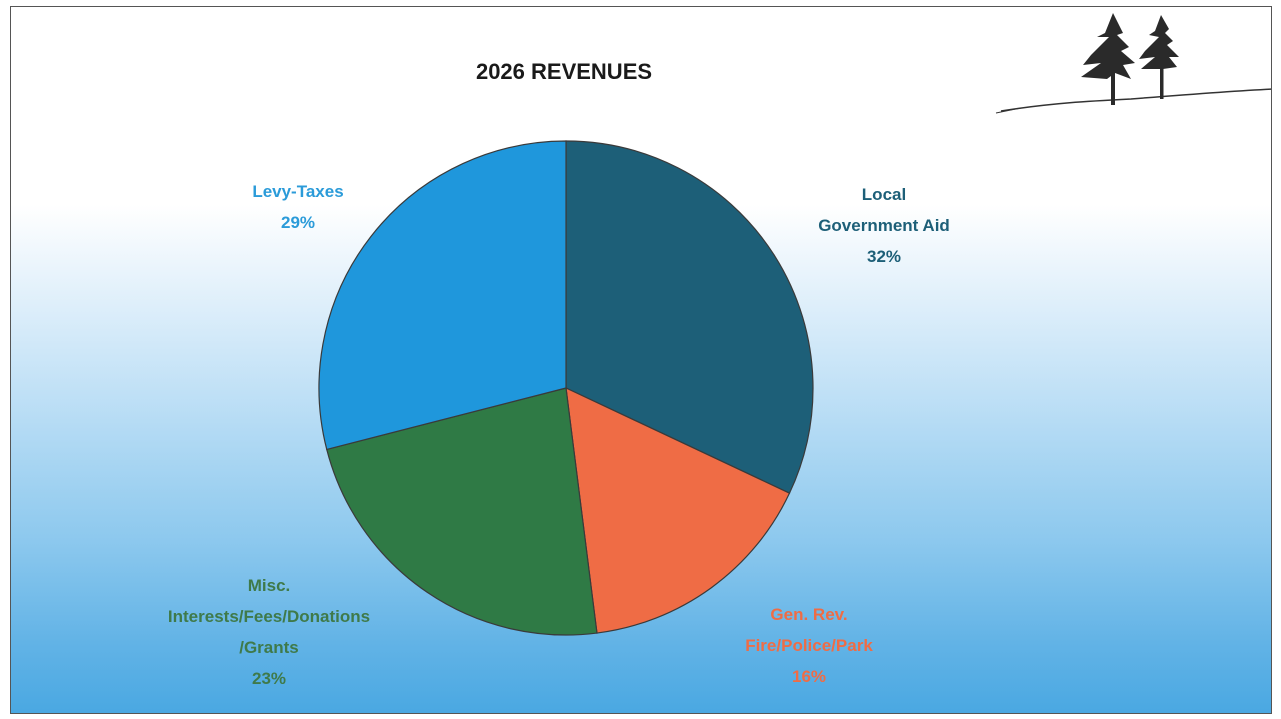 The image size is (1281, 719). I want to click on slice-label-2: Misc. Interests/Fees/Donations/Grants 23%, so click(269, 632).